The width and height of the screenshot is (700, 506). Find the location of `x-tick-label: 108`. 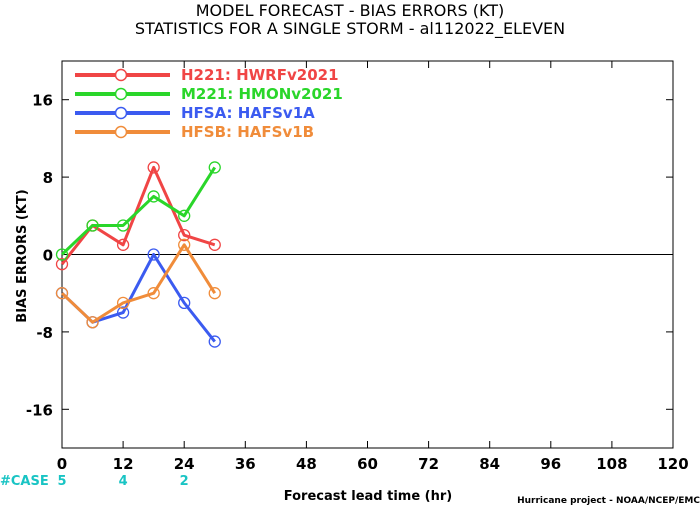

x-tick-label: 108 is located at coordinates (611, 464).